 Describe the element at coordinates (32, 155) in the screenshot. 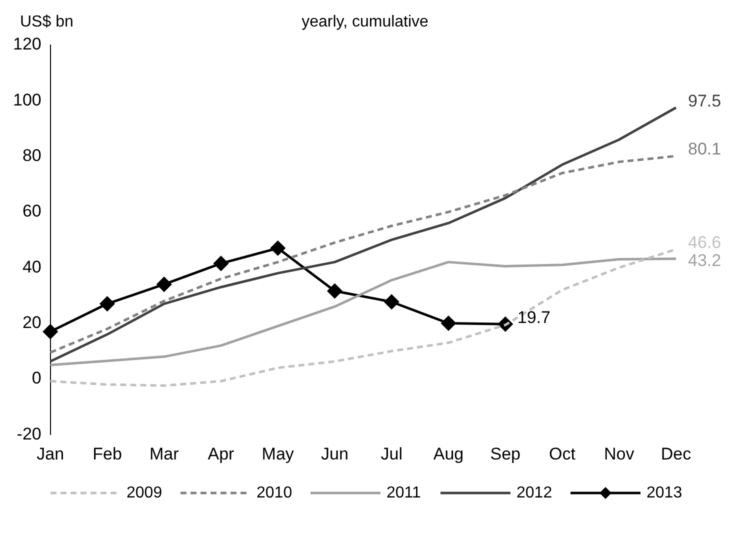

I see `y-tick-label: 80` at that location.